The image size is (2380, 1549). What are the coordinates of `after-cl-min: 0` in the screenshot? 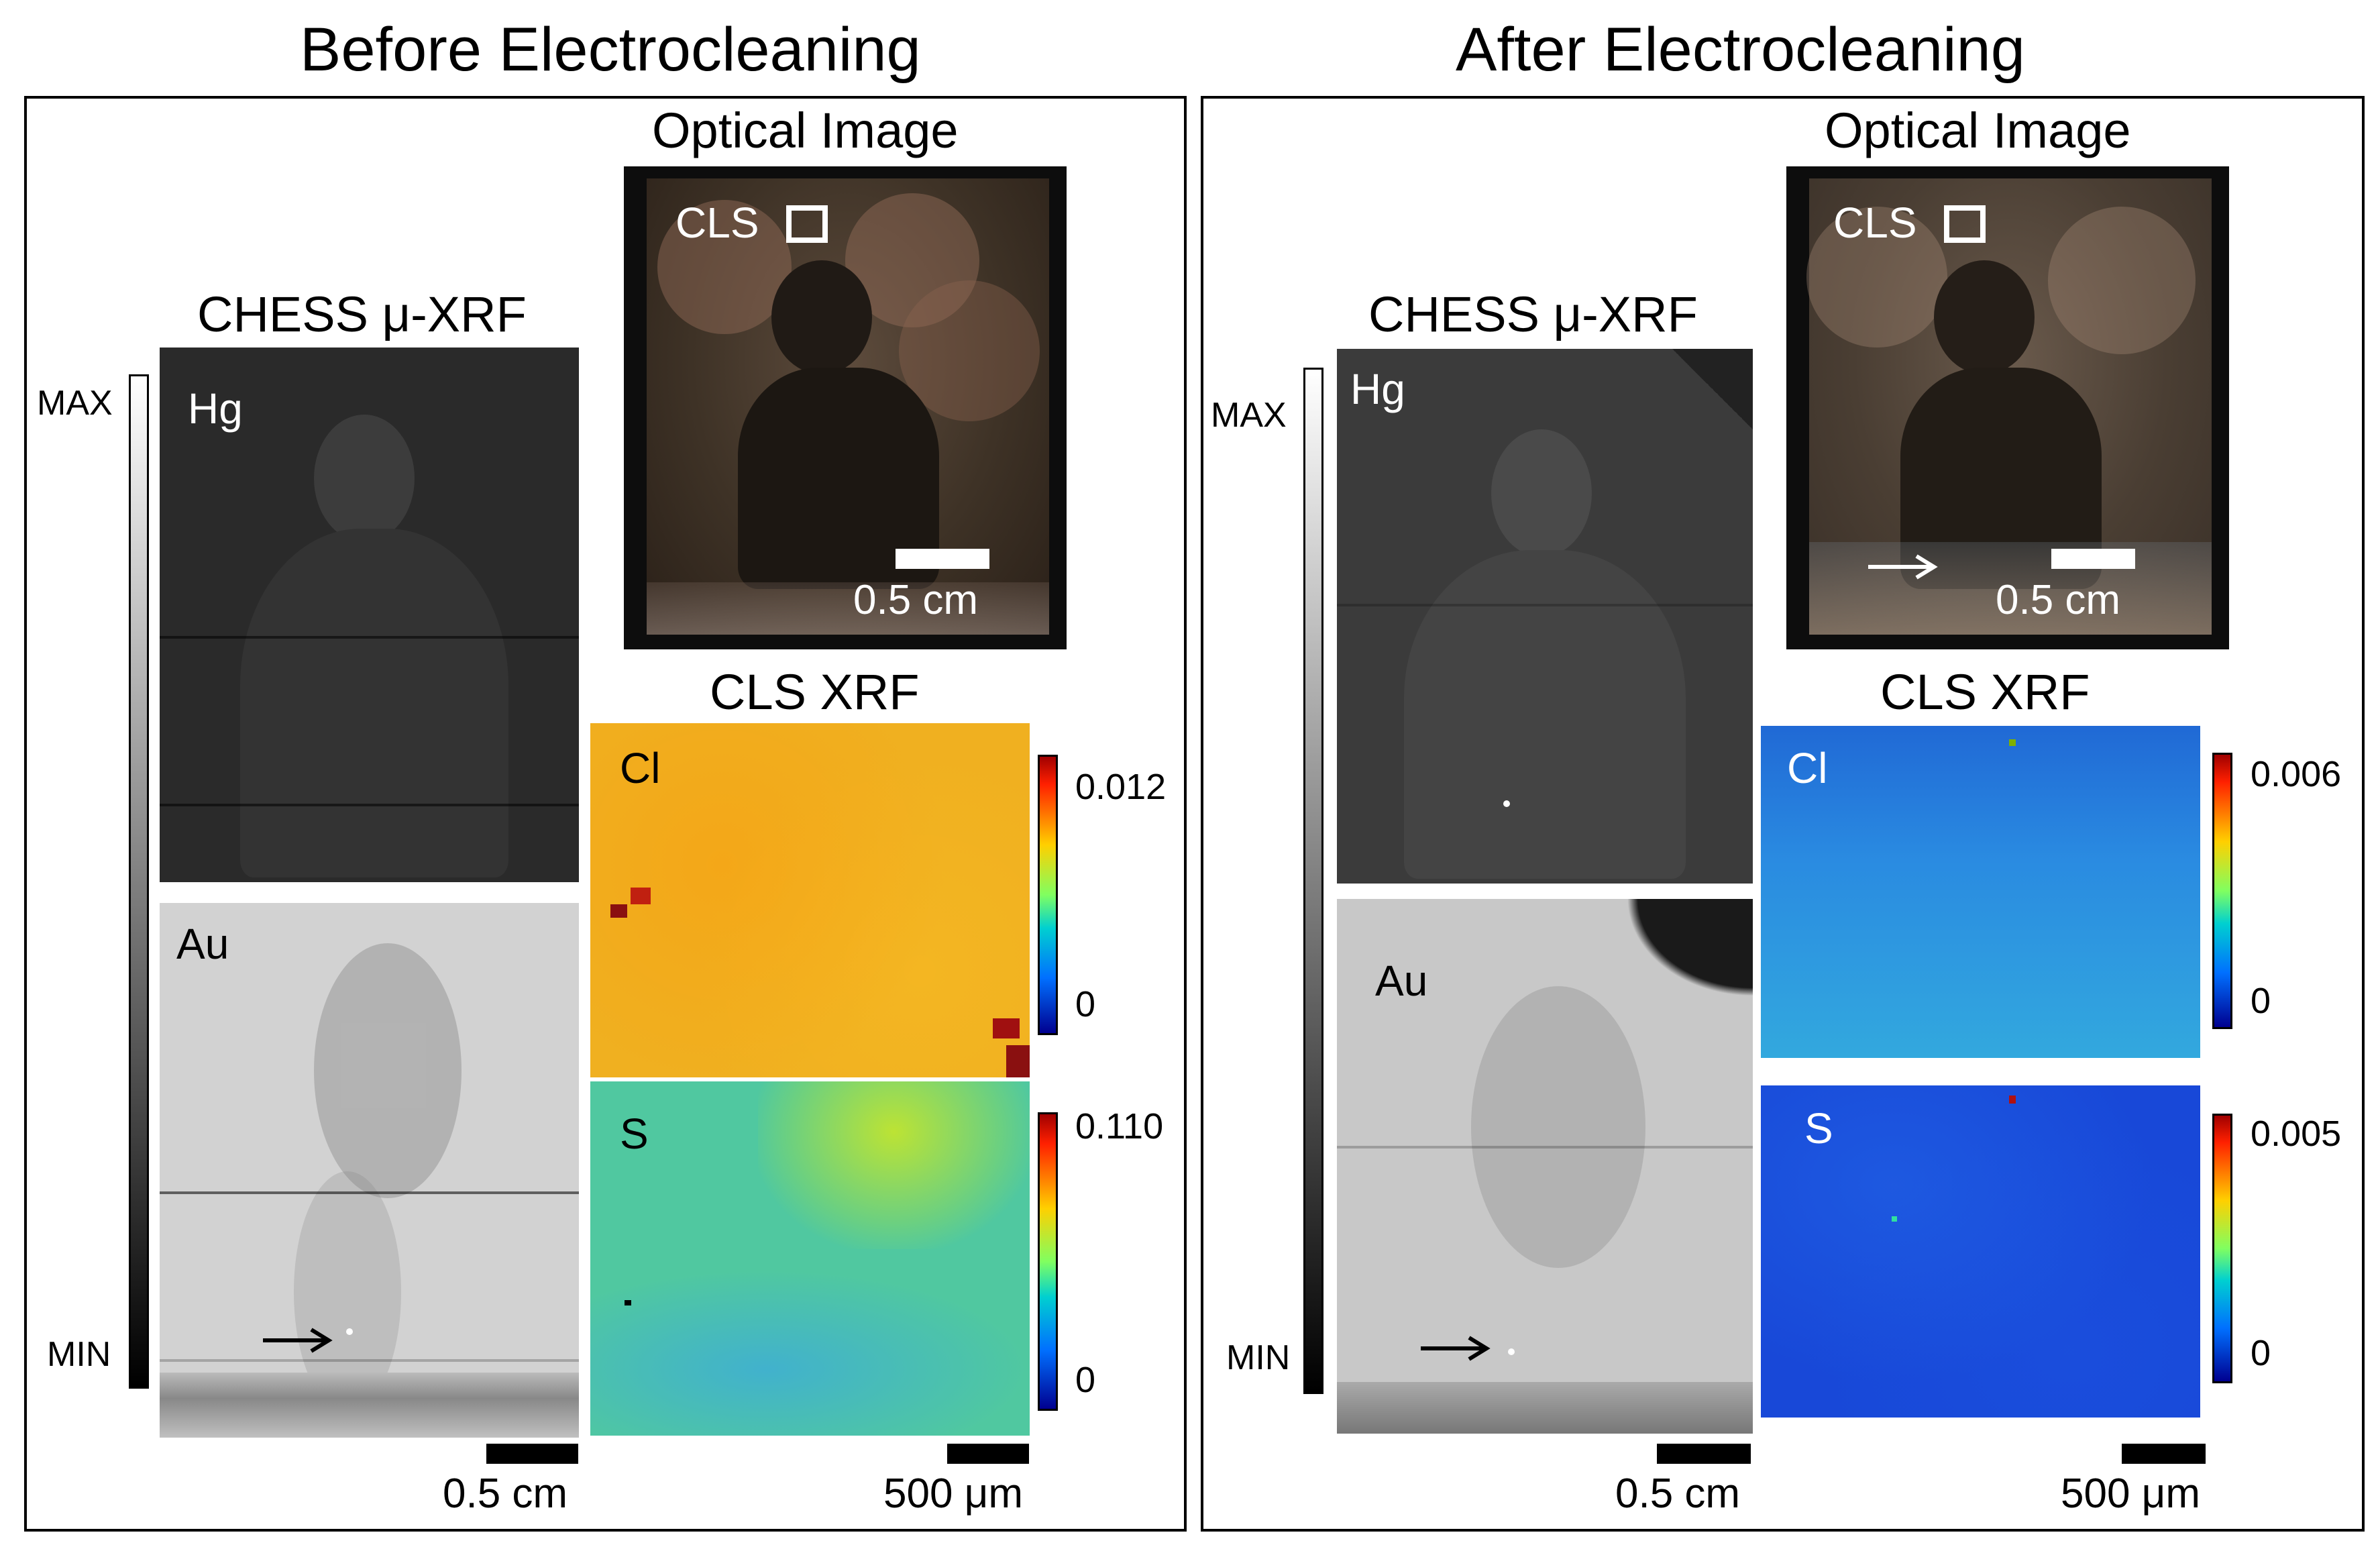 It's located at (2261, 1001).